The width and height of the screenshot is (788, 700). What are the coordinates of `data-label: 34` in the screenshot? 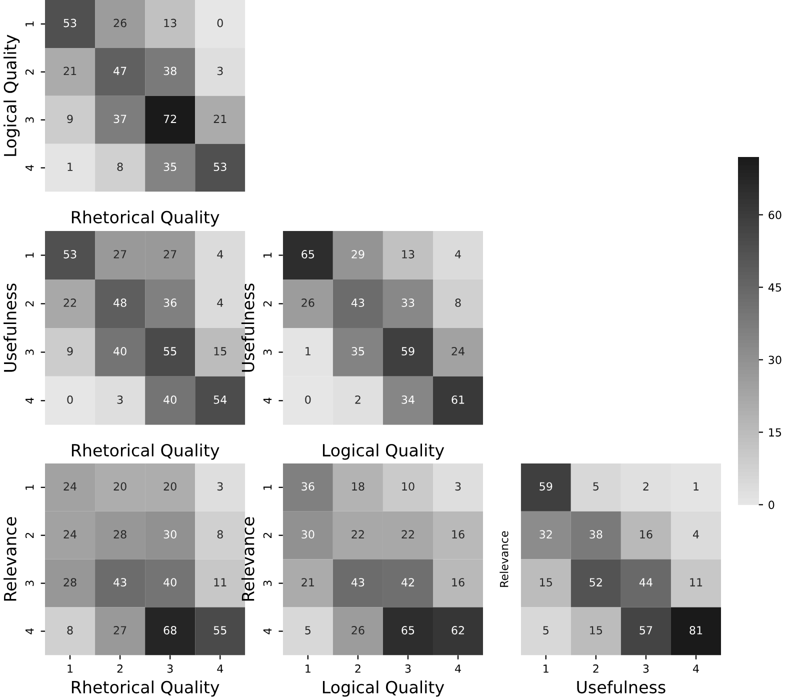 It's located at (408, 399).